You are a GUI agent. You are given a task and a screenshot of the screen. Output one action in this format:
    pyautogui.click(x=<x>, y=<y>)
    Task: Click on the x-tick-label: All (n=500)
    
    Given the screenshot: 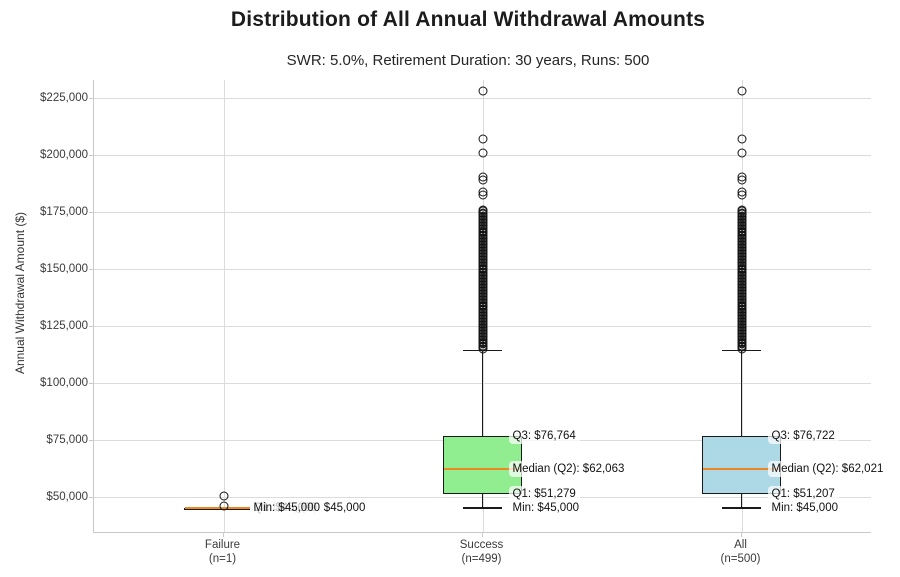 What is the action you would take?
    pyautogui.click(x=741, y=552)
    